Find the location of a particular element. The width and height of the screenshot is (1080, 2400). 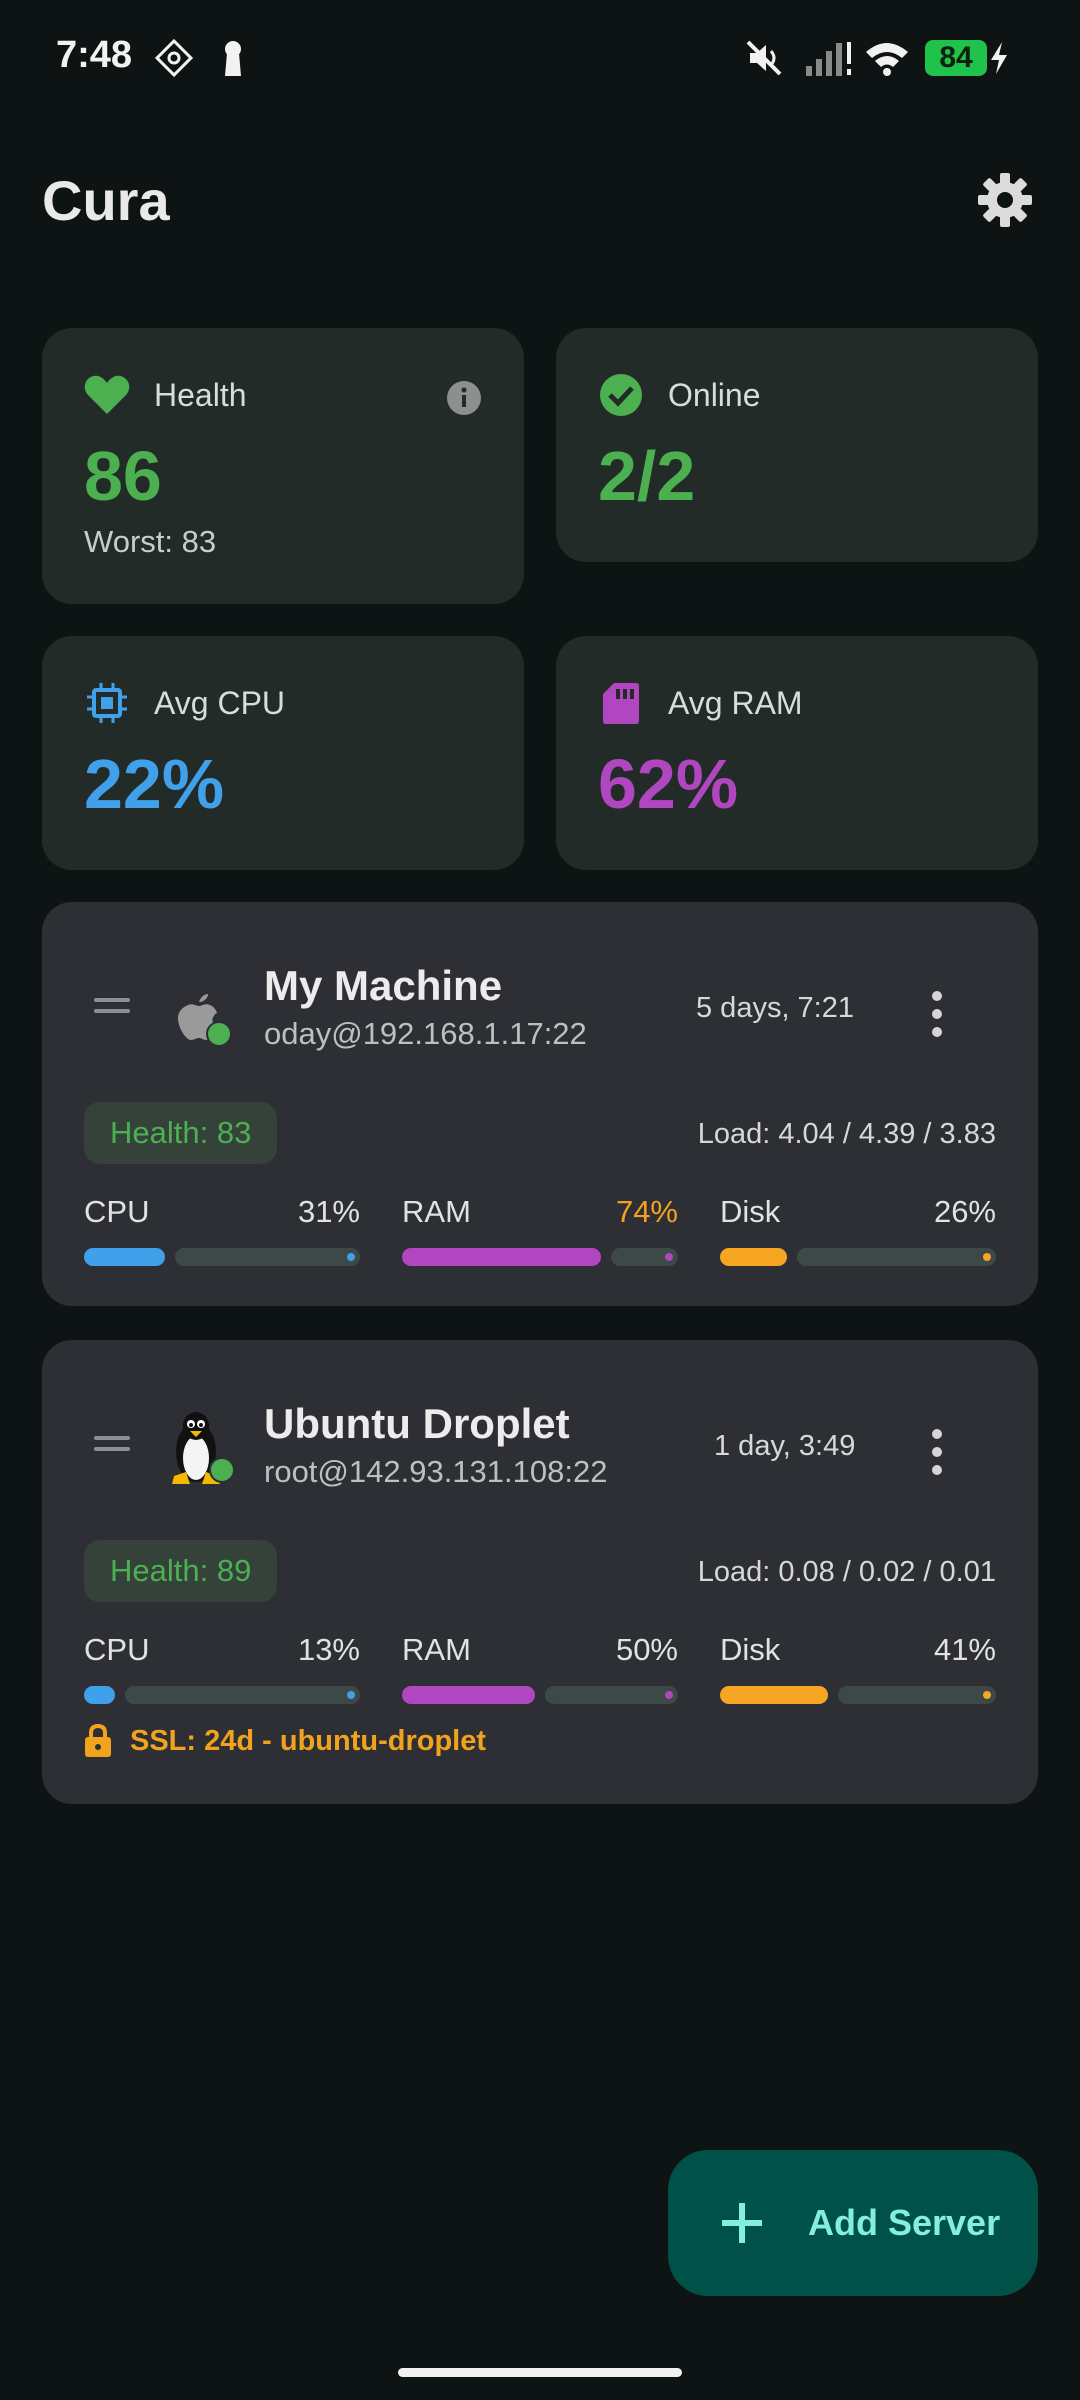

metric-value: 74% is located at coordinates (646, 1211).